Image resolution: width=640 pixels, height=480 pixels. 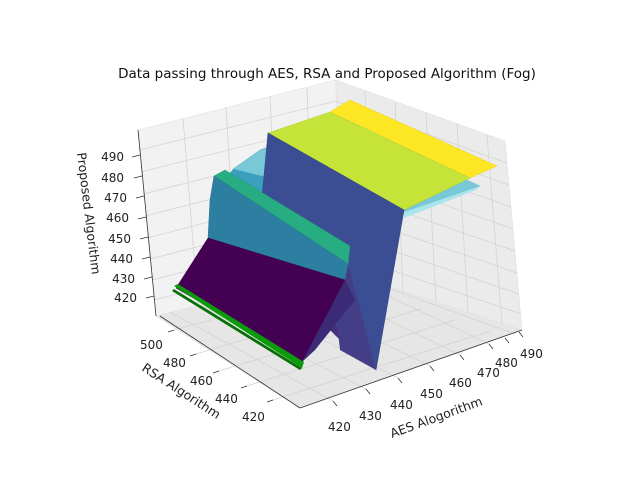 What do you see at coordinates (174, 363) in the screenshot?
I see `y-tick-label: 480` at bounding box center [174, 363].